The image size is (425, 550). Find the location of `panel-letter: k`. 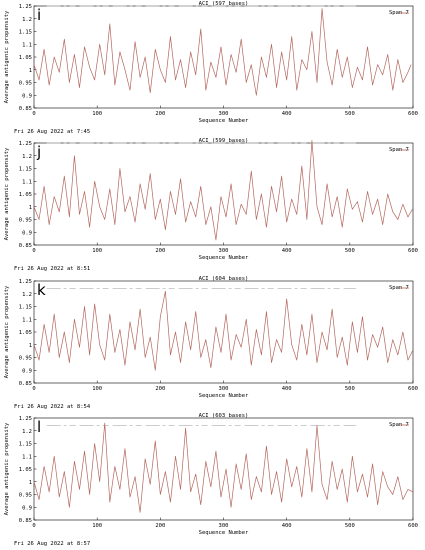

panel-letter: k is located at coordinates (41, 290).